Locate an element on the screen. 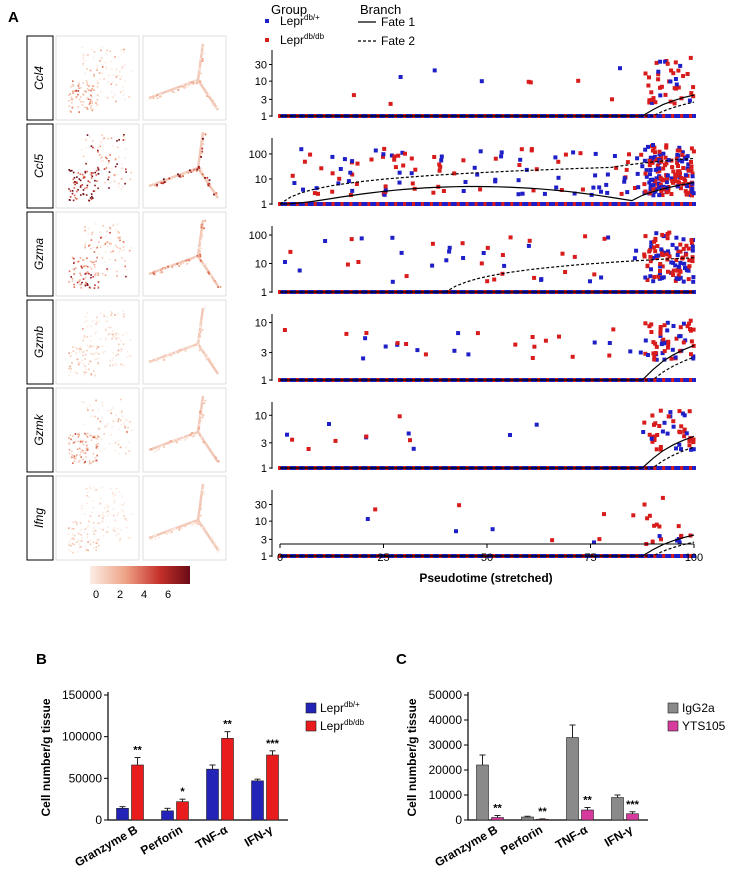 Image resolution: width=730 pixels, height=875 pixels. category-label: Granzyme B is located at coordinates (106, 845).